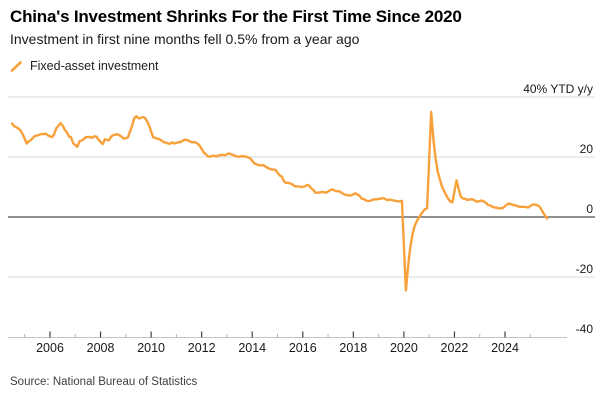 The image size is (600, 400). Describe the element at coordinates (505, 348) in the screenshot. I see `x-axis-label: 2024` at that location.